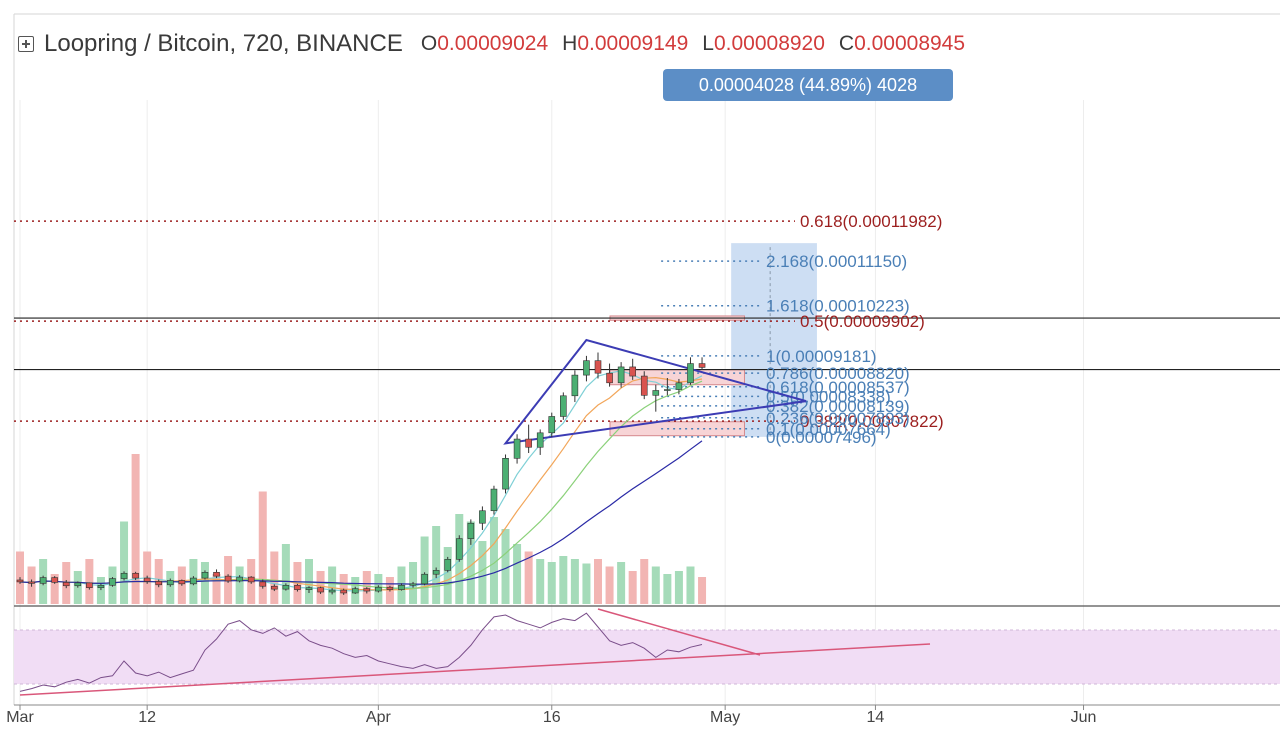 This screenshot has height=733, width=1280. Describe the element at coordinates (876, 717) in the screenshot. I see `x-tick-label: 14` at that location.